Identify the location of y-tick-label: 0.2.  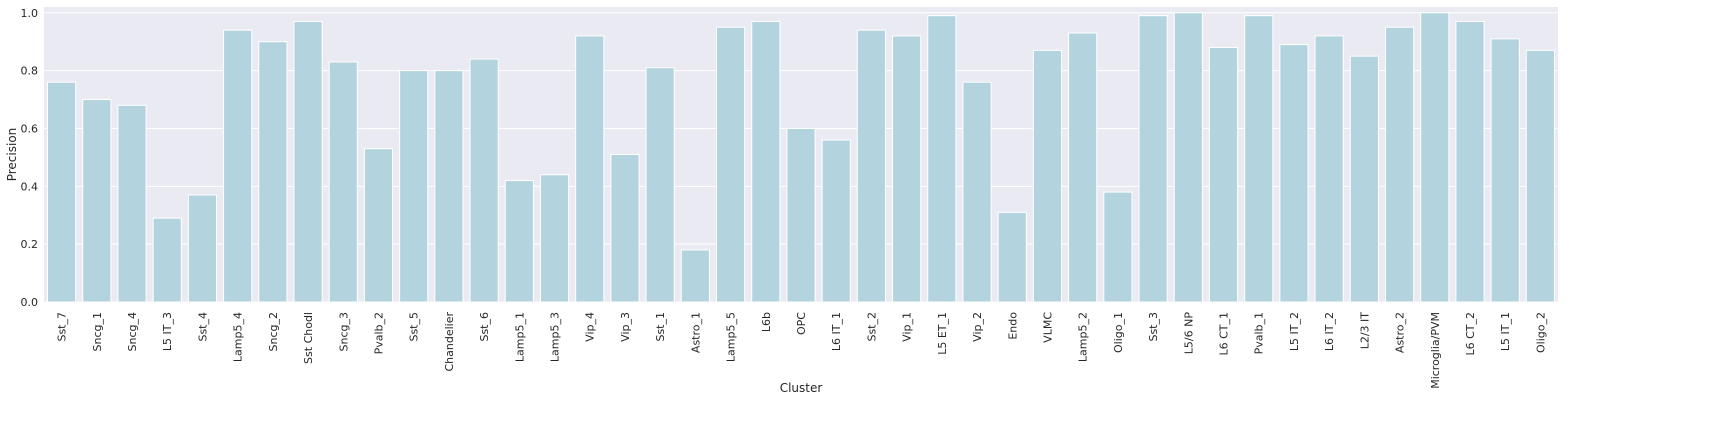
(30, 244).